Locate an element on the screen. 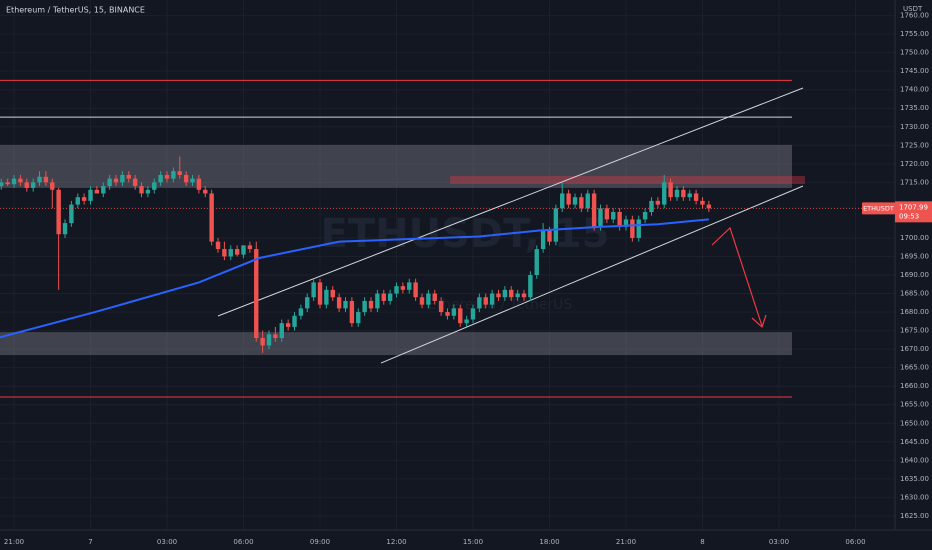 The height and width of the screenshot is (550, 932). chart-title: Ethereum / TetherUS, 15, BINANCE is located at coordinates (75, 10).